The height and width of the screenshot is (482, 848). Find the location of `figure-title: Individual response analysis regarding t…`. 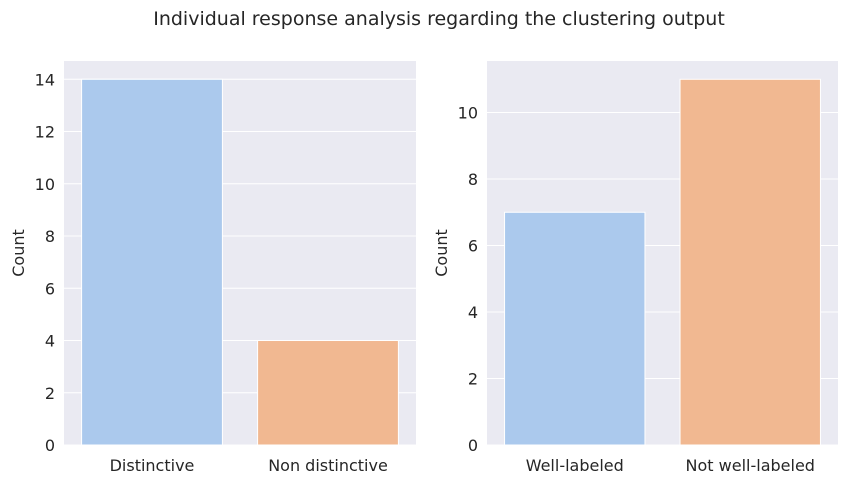

figure-title: Individual response analysis regarding t… is located at coordinates (439, 19).